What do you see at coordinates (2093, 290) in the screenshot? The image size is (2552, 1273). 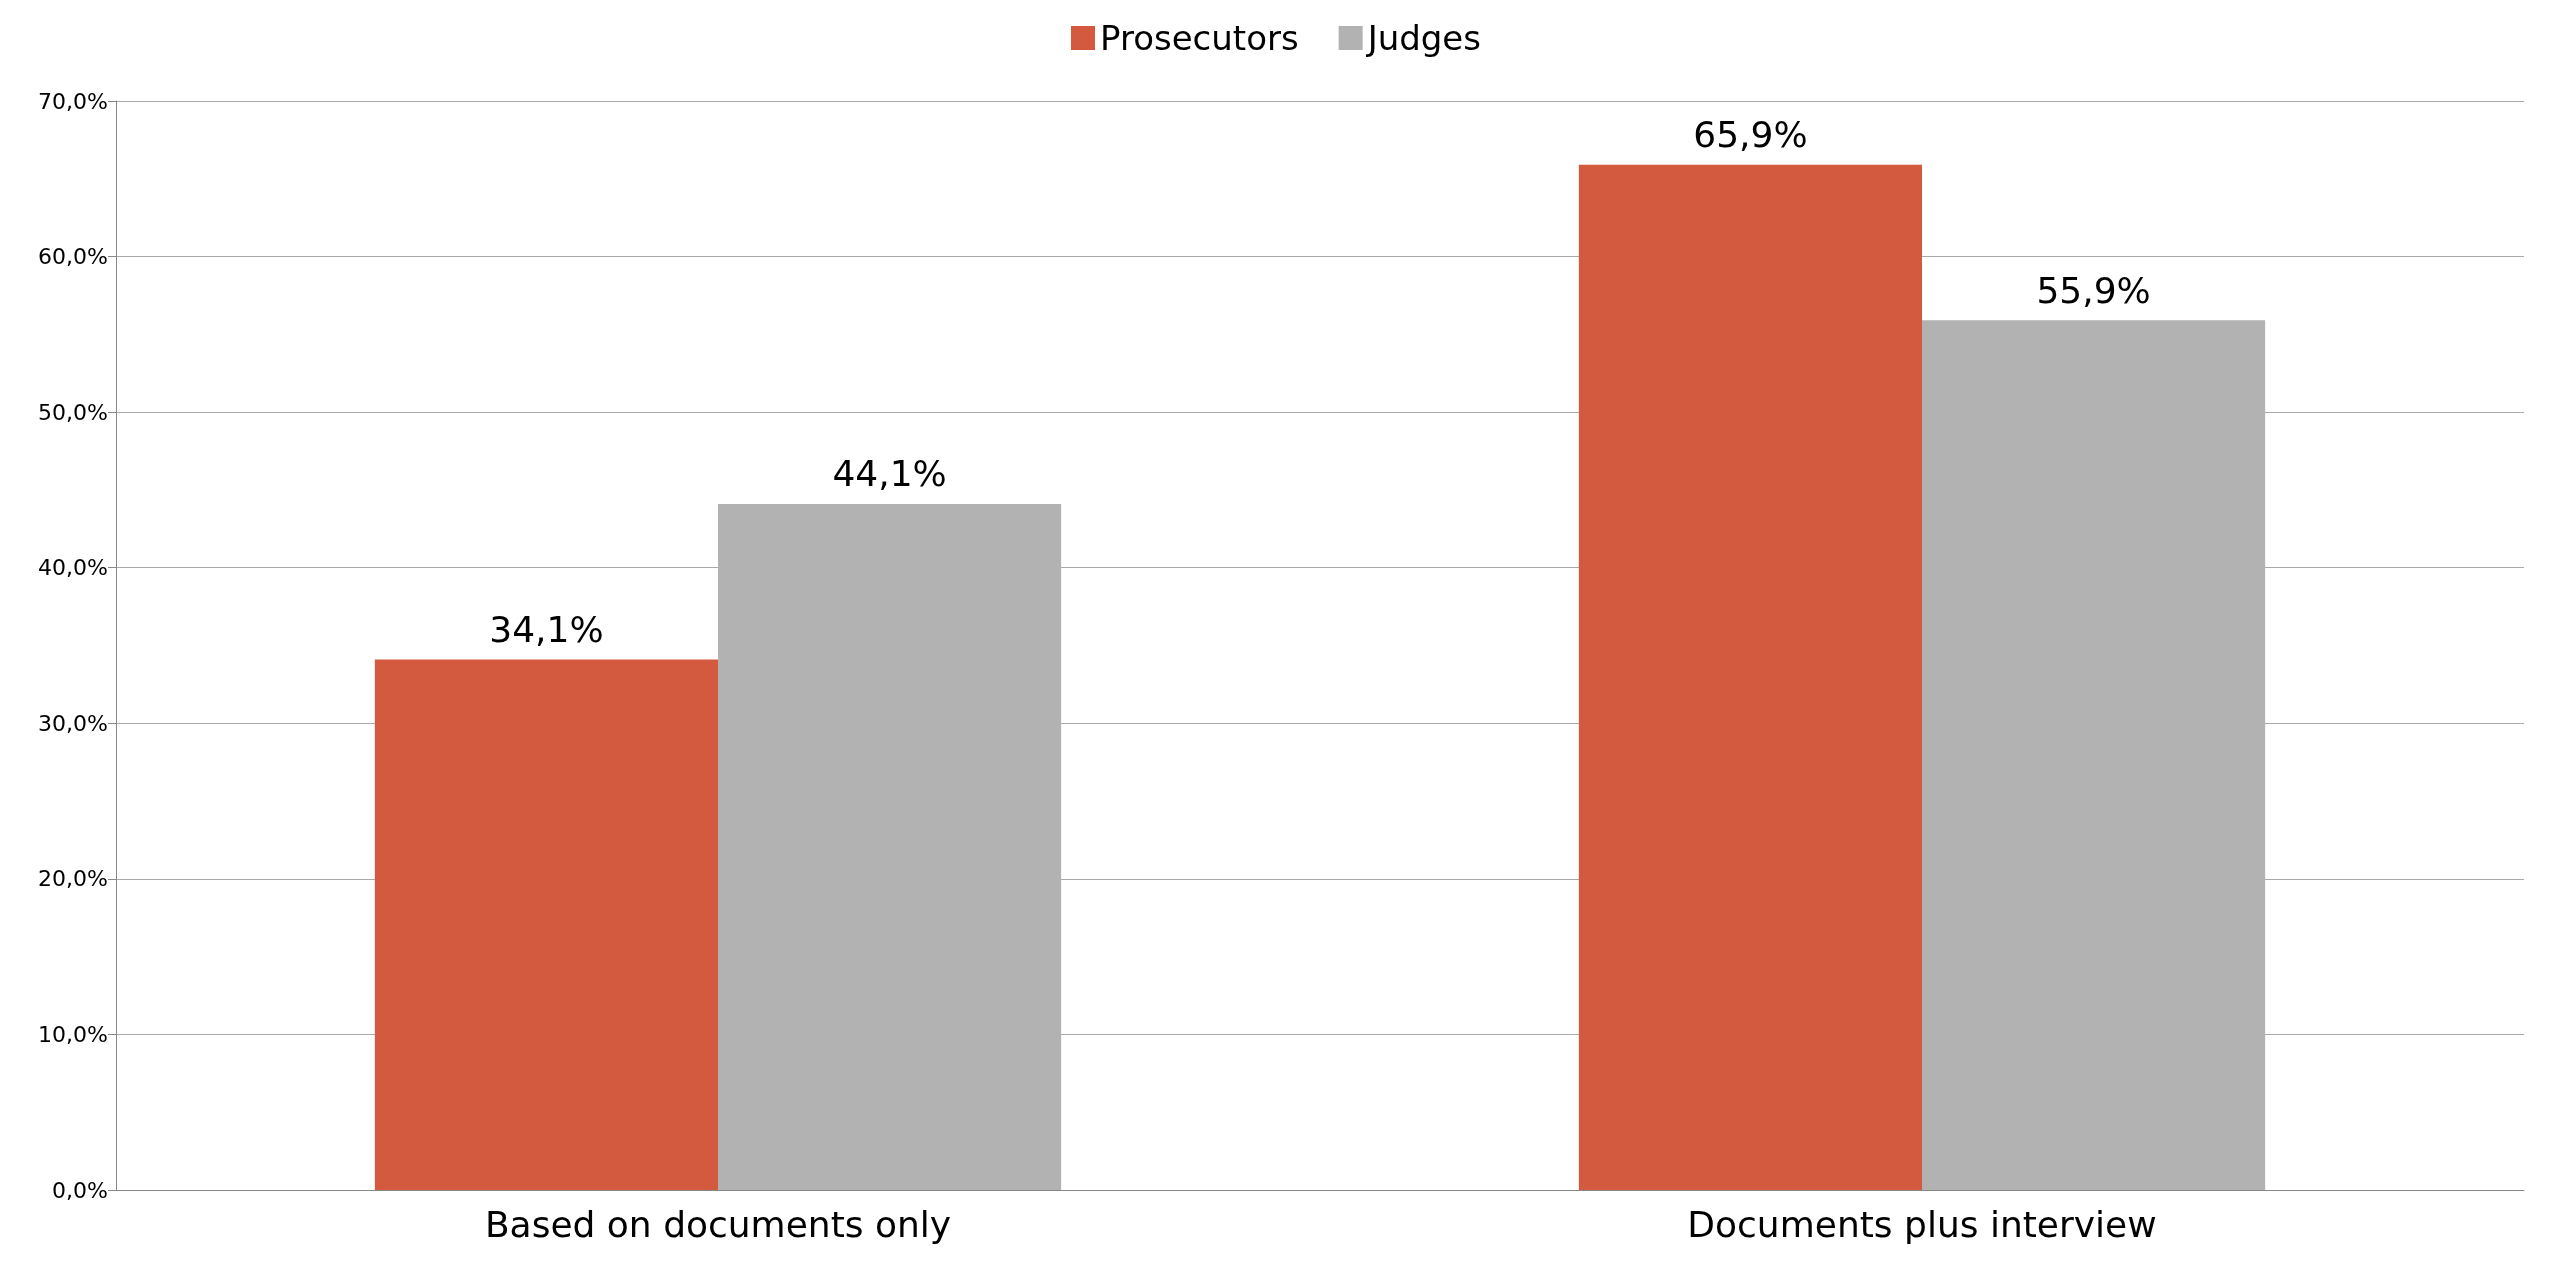 I see `data-label: 55,9%` at bounding box center [2093, 290].